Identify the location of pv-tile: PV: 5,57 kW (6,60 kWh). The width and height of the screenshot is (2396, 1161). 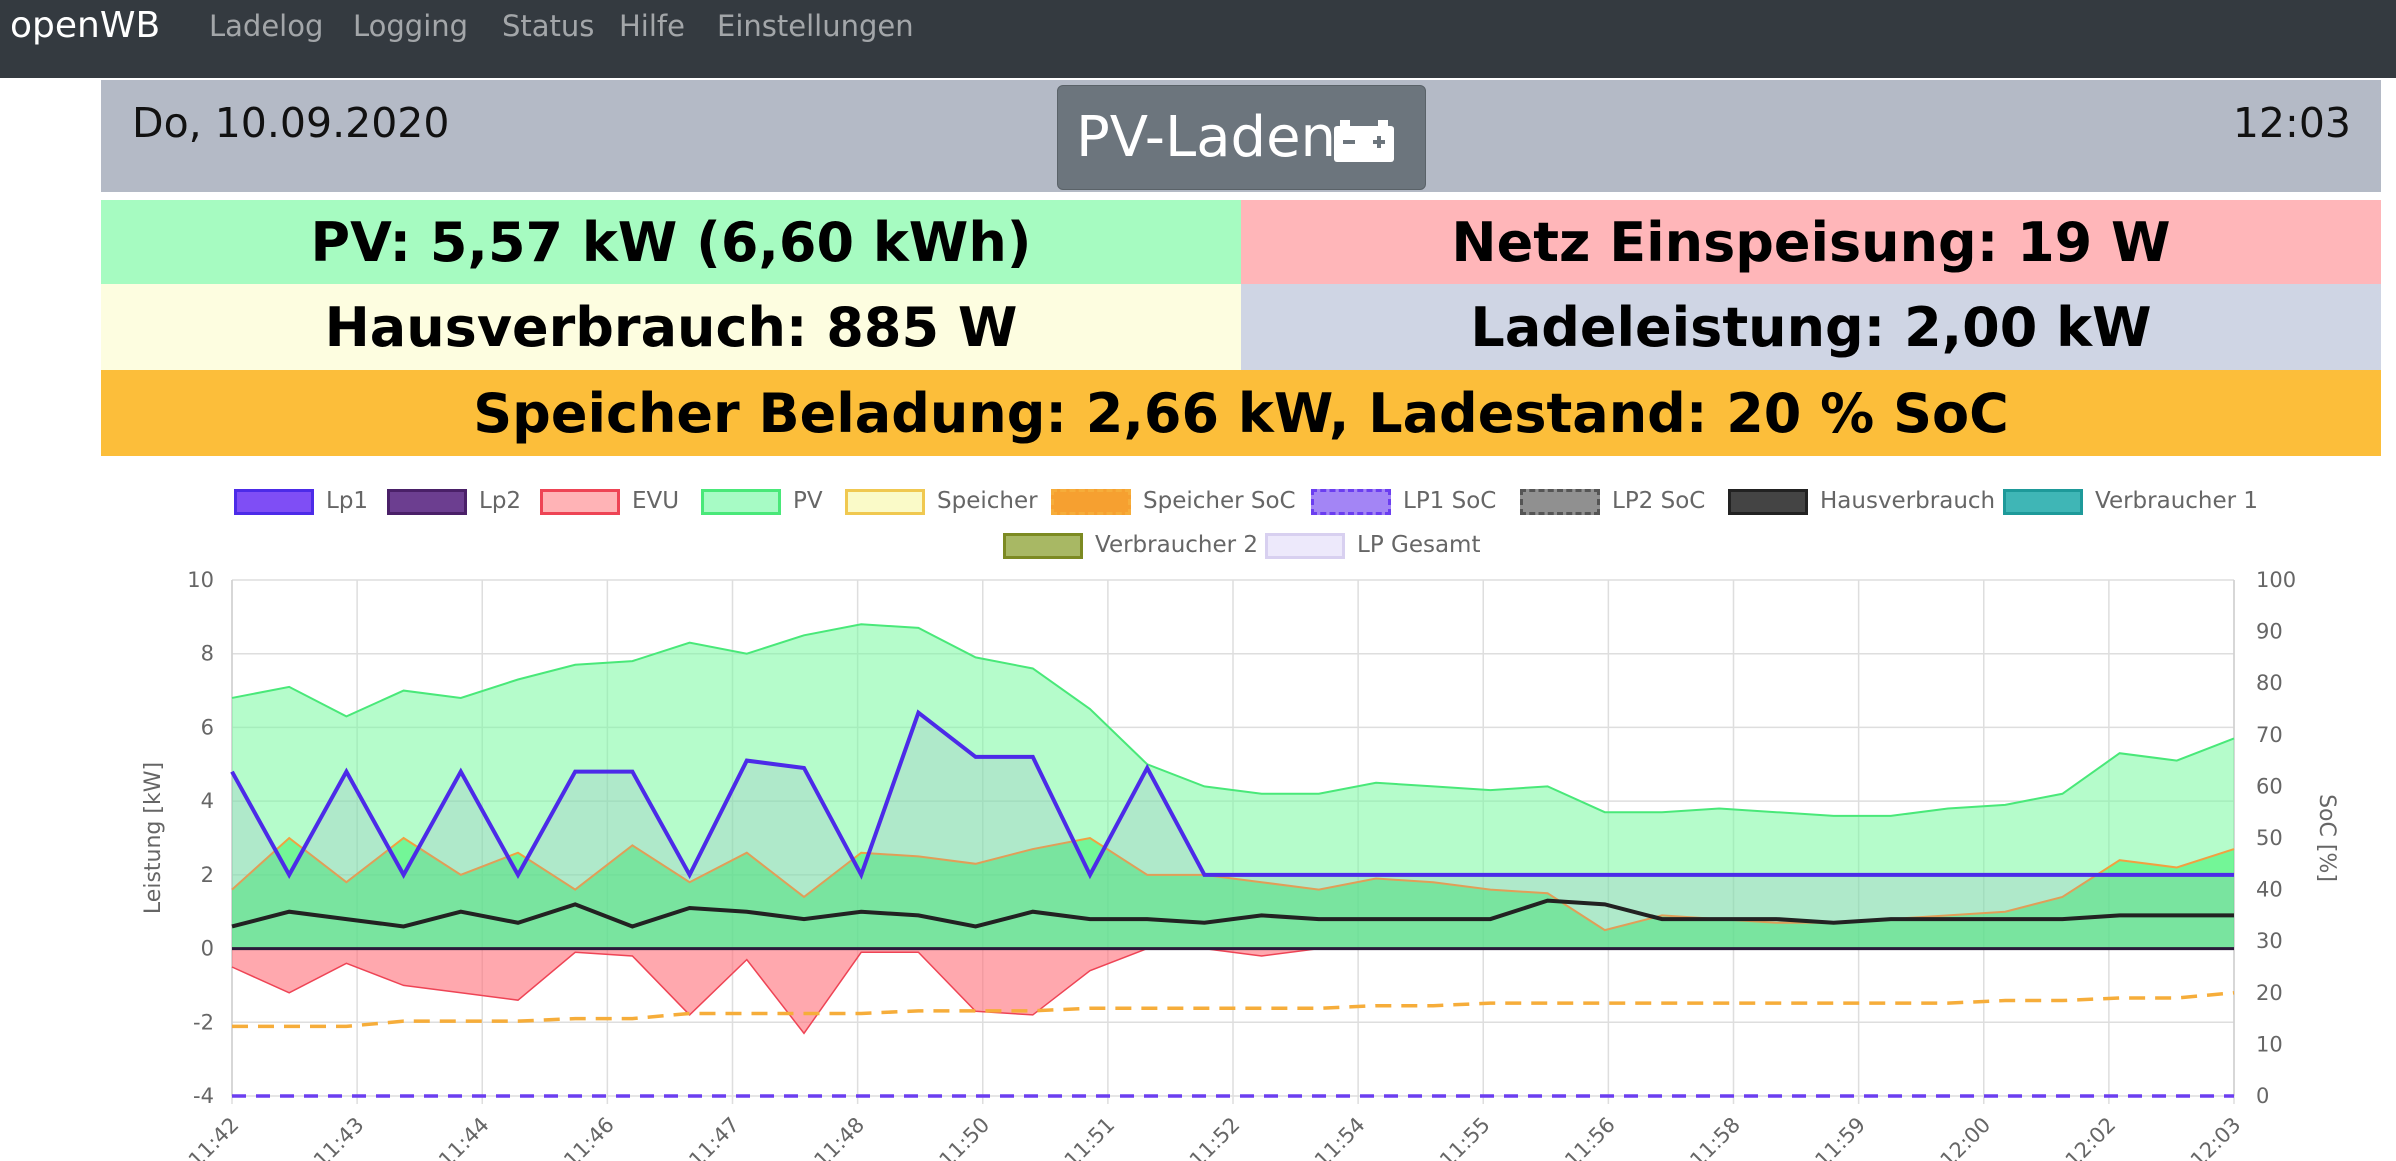
(671, 242).